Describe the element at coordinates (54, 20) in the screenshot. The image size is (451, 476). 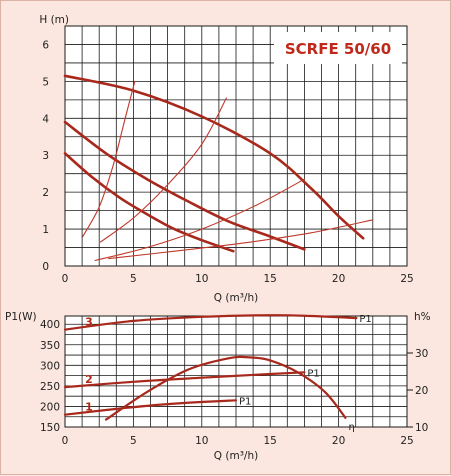
I see `head-y-axis-label: H (m)` at that location.